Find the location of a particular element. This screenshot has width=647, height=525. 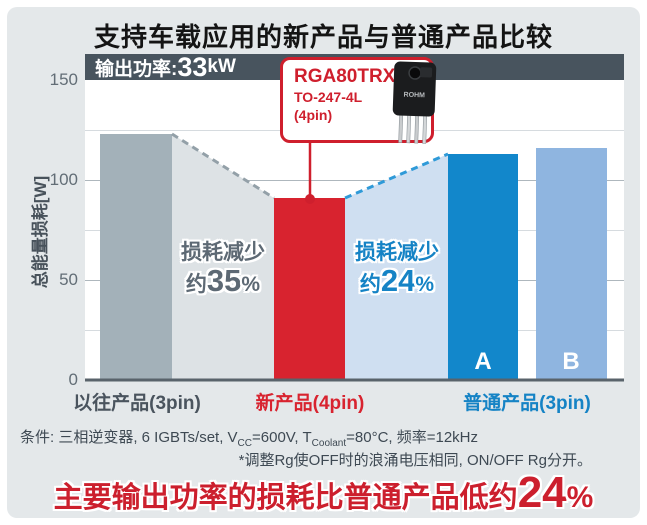

dashed-line-gray is located at coordinates (223, 166).